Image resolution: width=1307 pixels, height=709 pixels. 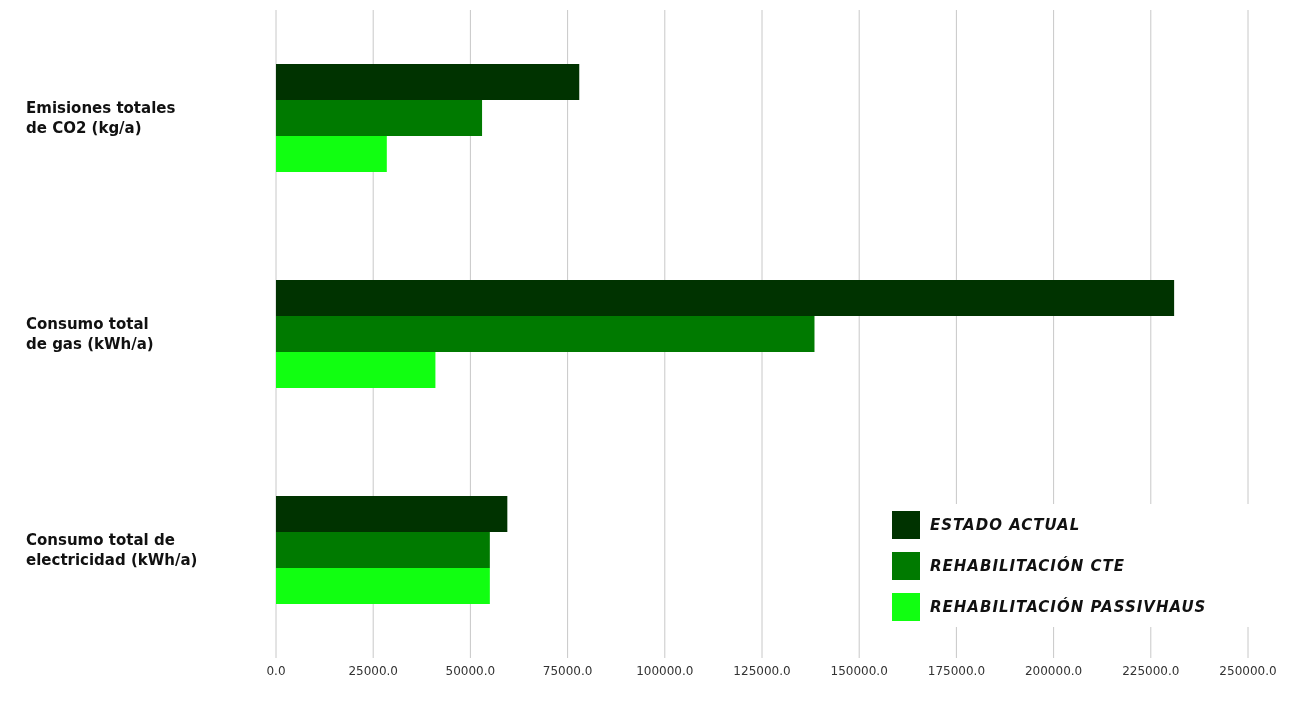 What do you see at coordinates (1068, 606) in the screenshot?
I see `legend-label: REHABILITACIÓN PASSIVHAUS` at bounding box center [1068, 606].